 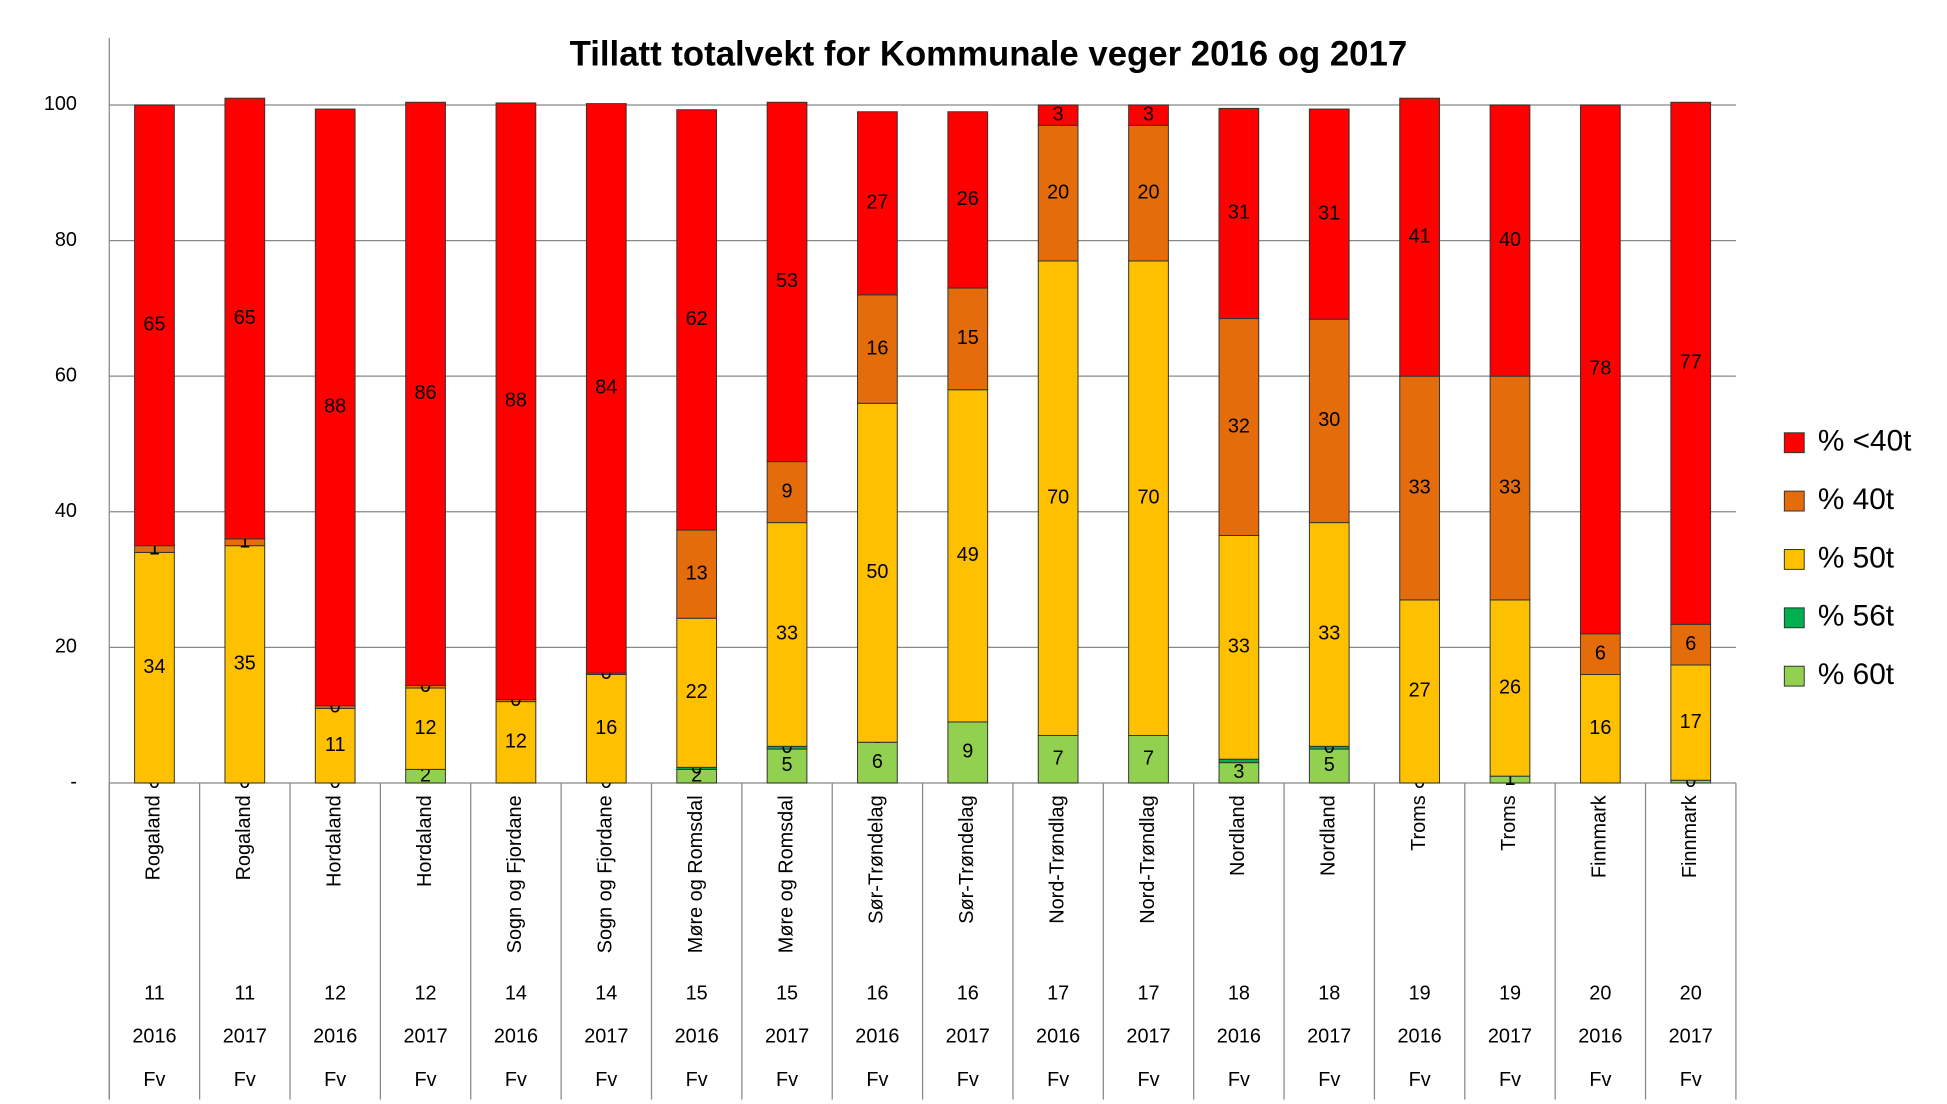 I want to click on legend-label: % 50t, so click(x=1856, y=557).